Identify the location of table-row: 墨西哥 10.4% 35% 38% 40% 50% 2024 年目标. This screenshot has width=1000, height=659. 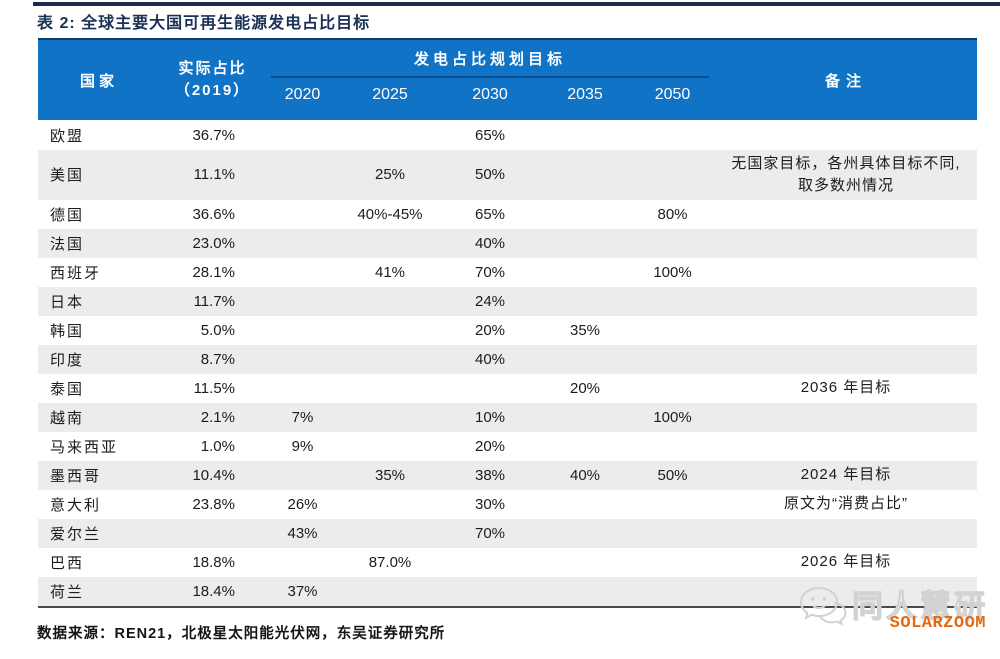
(507, 475).